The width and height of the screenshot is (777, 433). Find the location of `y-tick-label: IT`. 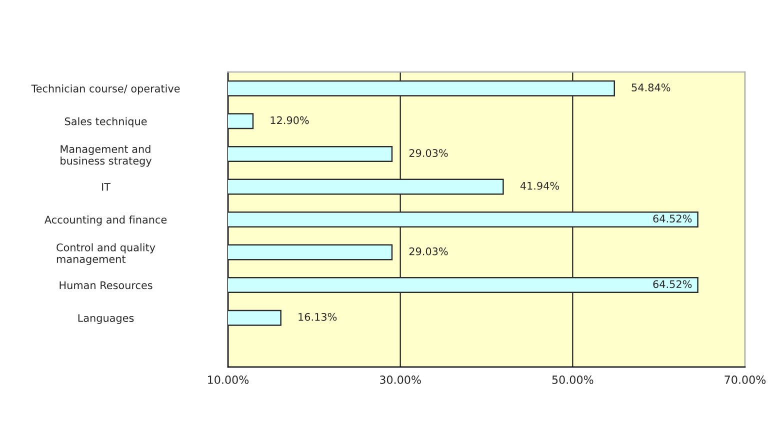

y-tick-label: IT is located at coordinates (106, 187).